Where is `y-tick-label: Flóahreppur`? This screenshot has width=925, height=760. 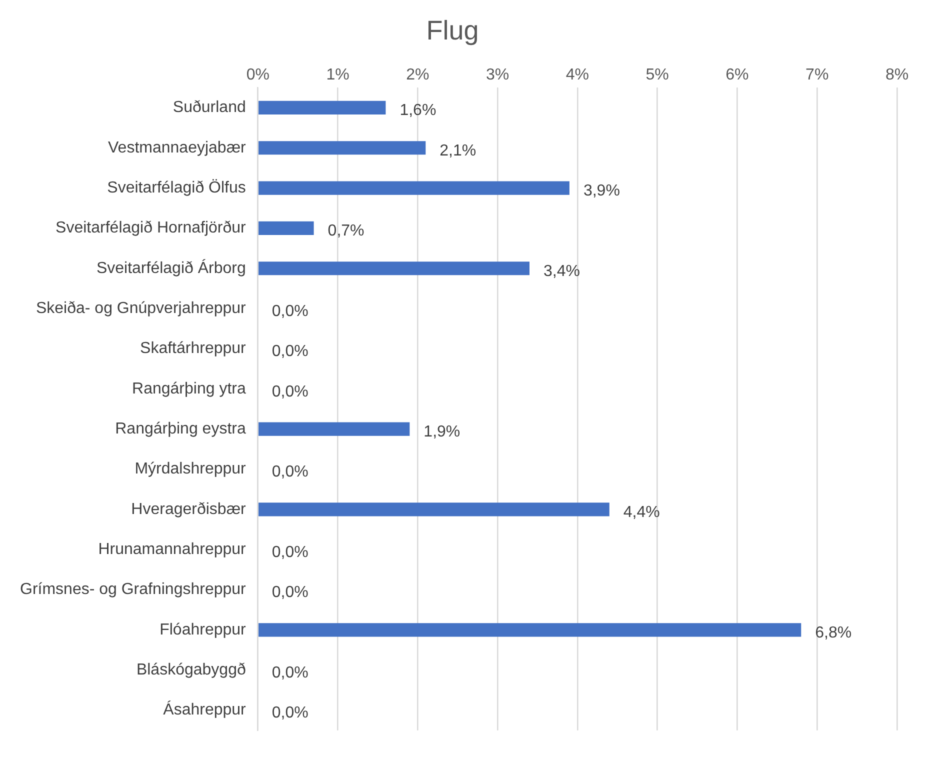
y-tick-label: Flóahreppur is located at coordinates (203, 629).